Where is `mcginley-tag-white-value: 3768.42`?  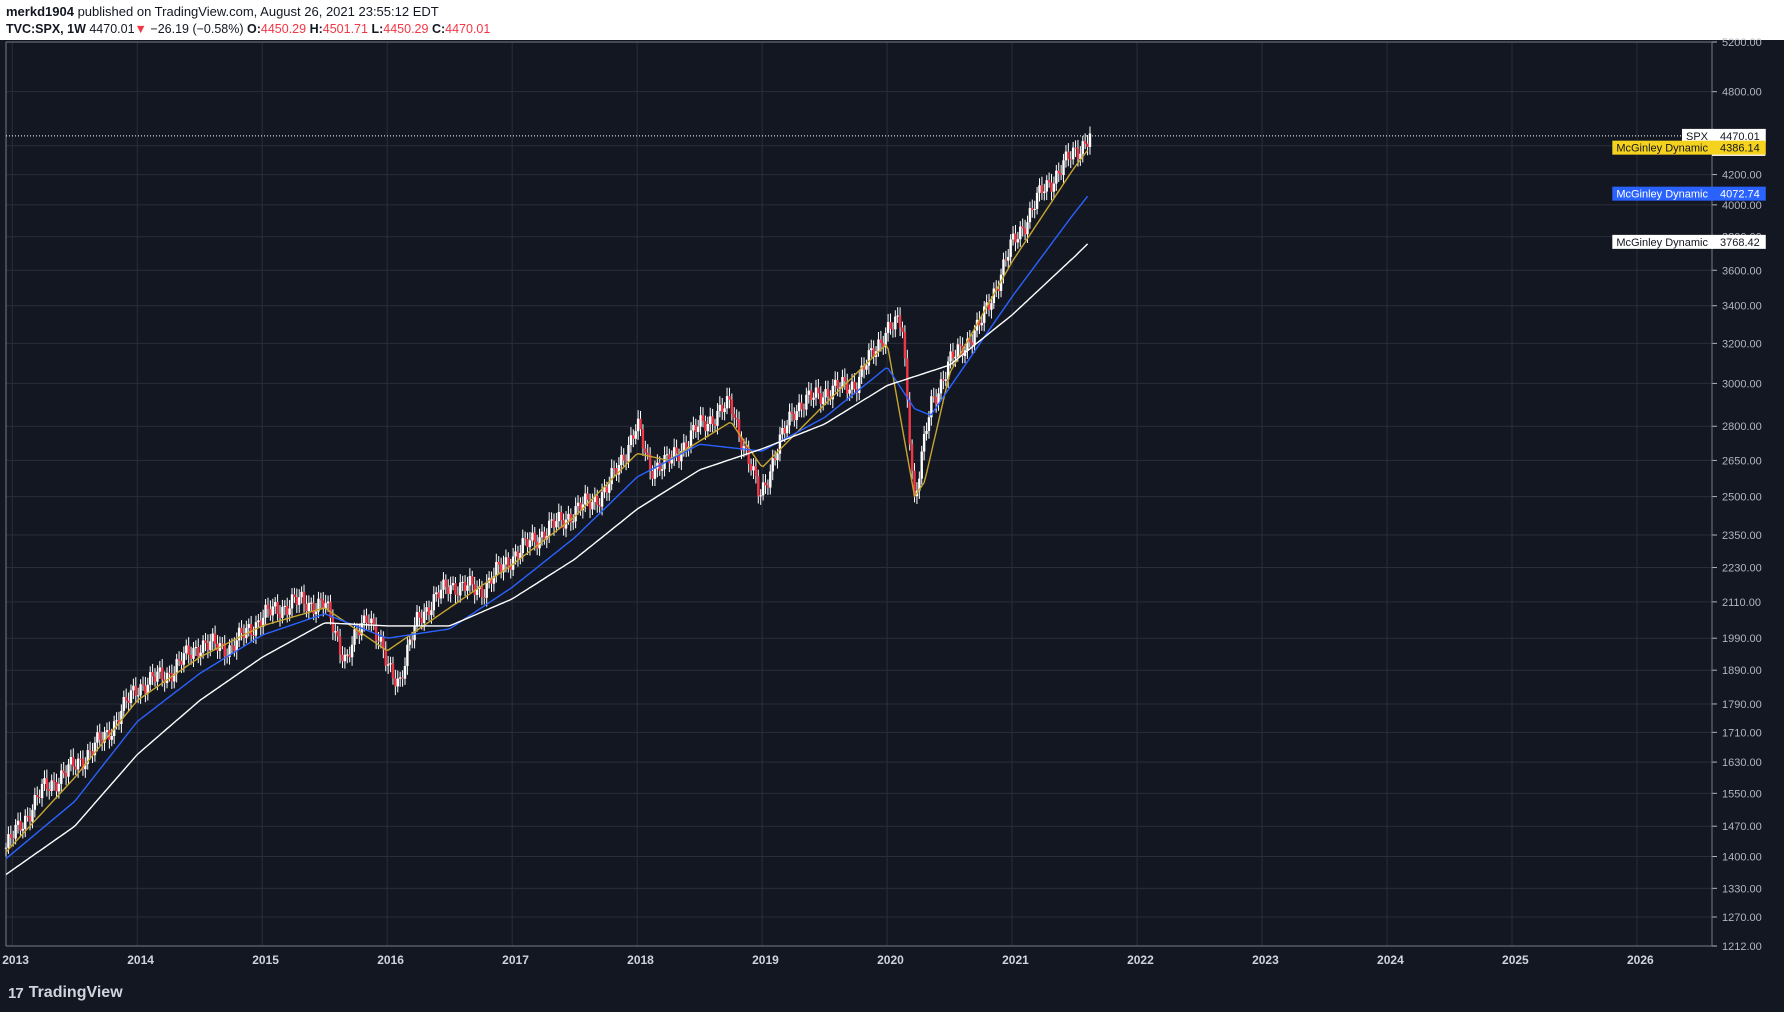
mcginley-tag-white-value: 3768.42 is located at coordinates (1740, 243).